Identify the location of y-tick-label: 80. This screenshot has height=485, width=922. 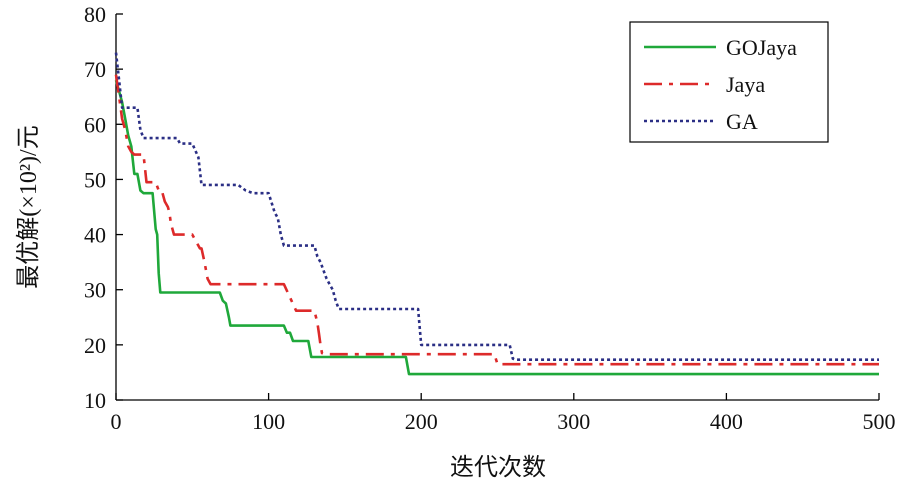
(95, 14).